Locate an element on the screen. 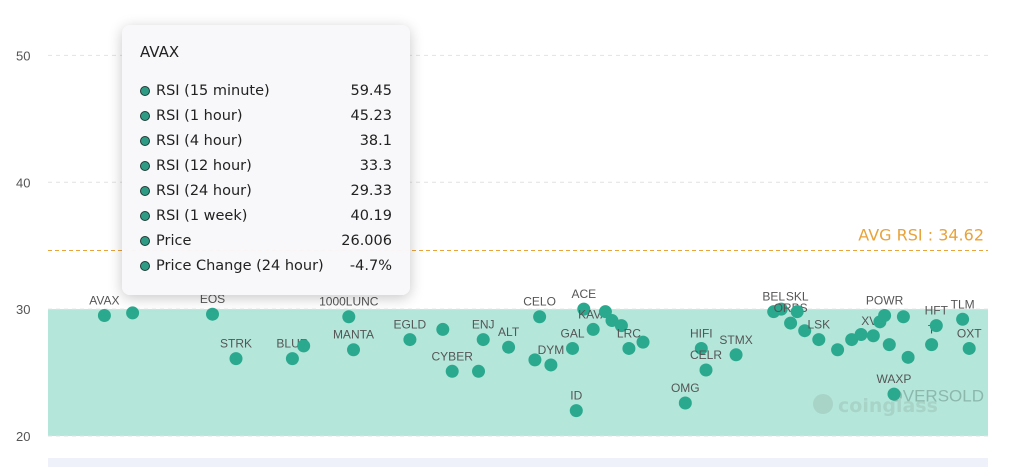 The height and width of the screenshot is (467, 1024). y-tick-label: 40 is located at coordinates (23, 182).